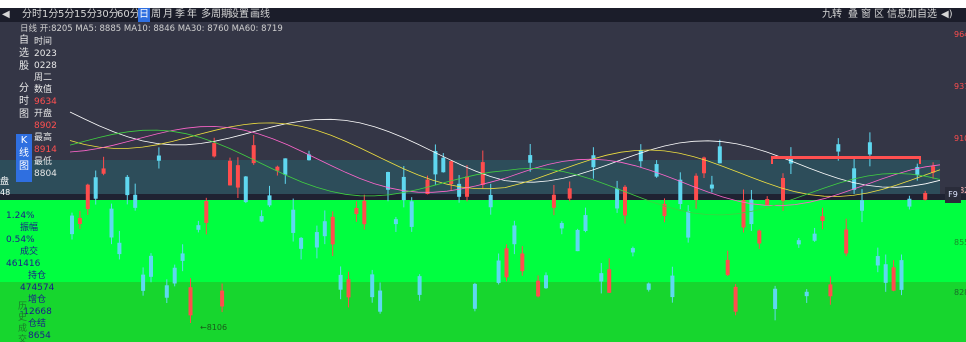 This screenshot has width=966, height=342. Describe the element at coordinates (846, 157) in the screenshot. I see `range-marker` at that location.